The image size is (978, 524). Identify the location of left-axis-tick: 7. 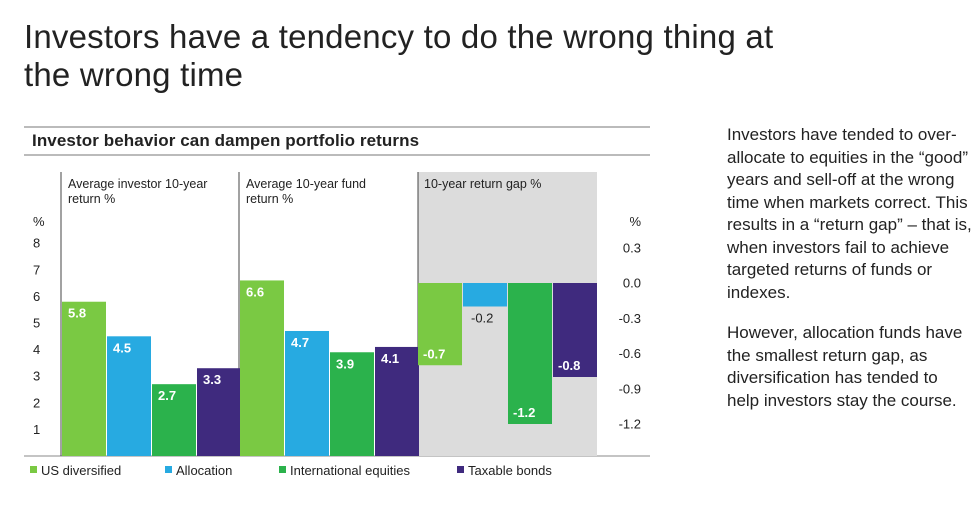
(36, 269).